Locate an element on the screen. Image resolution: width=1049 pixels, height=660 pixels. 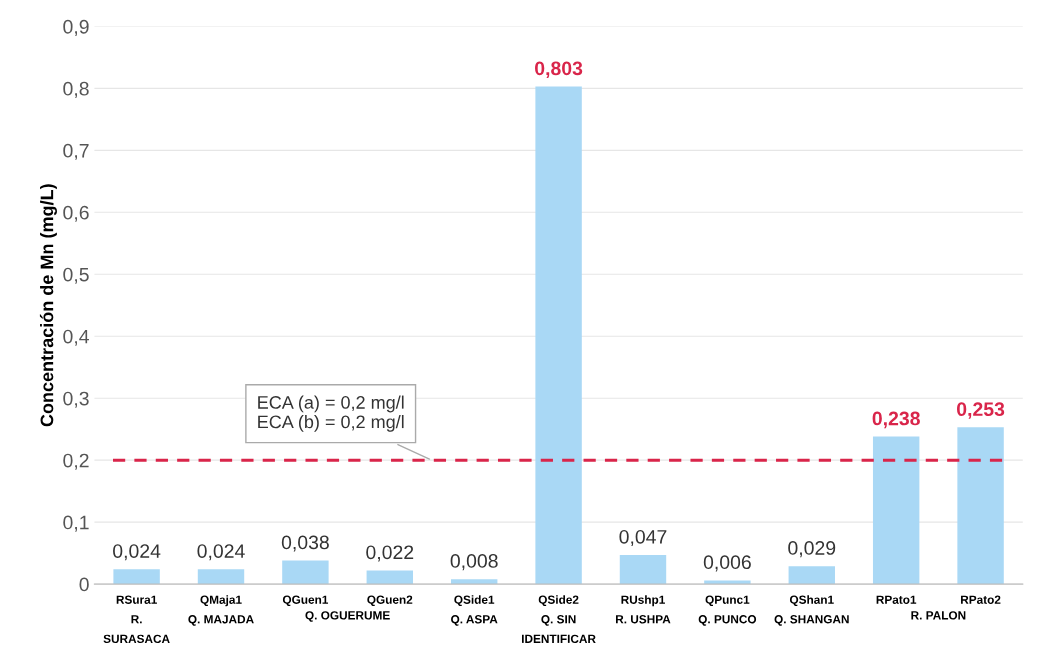
data-label: 0,047 is located at coordinates (643, 537).